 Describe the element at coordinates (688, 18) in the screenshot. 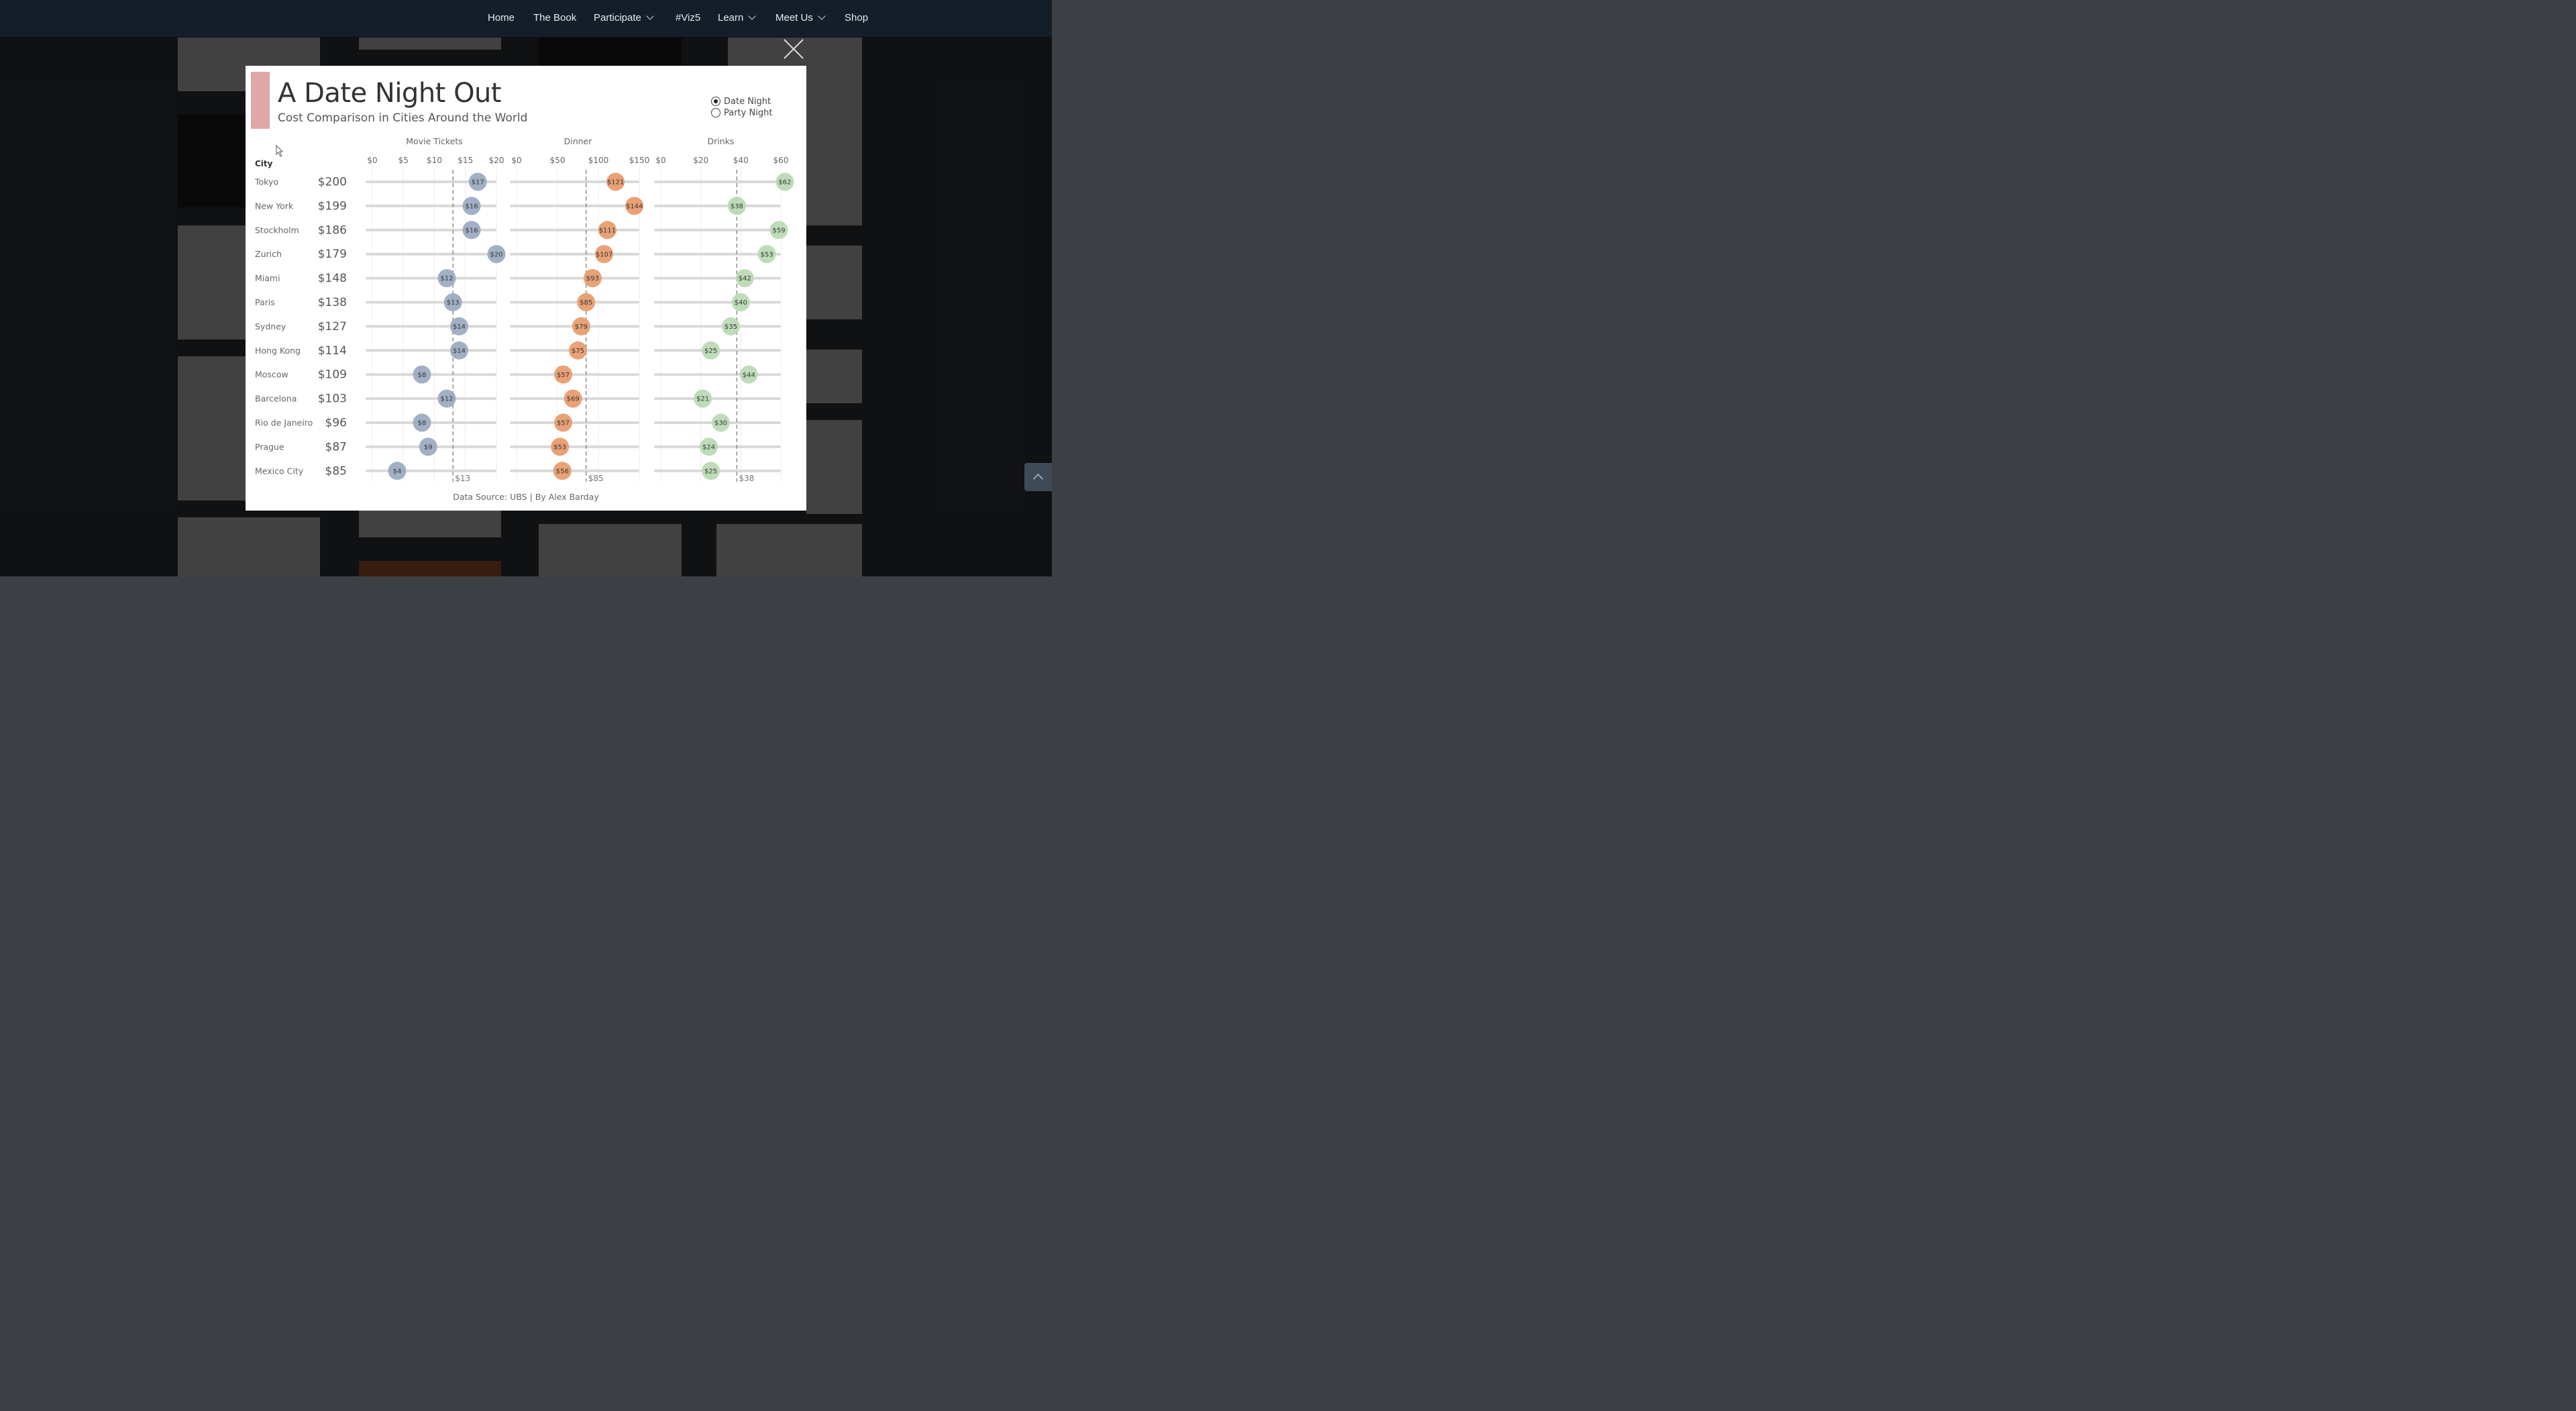

I see `nav-item-viz5: #Viz5` at that location.